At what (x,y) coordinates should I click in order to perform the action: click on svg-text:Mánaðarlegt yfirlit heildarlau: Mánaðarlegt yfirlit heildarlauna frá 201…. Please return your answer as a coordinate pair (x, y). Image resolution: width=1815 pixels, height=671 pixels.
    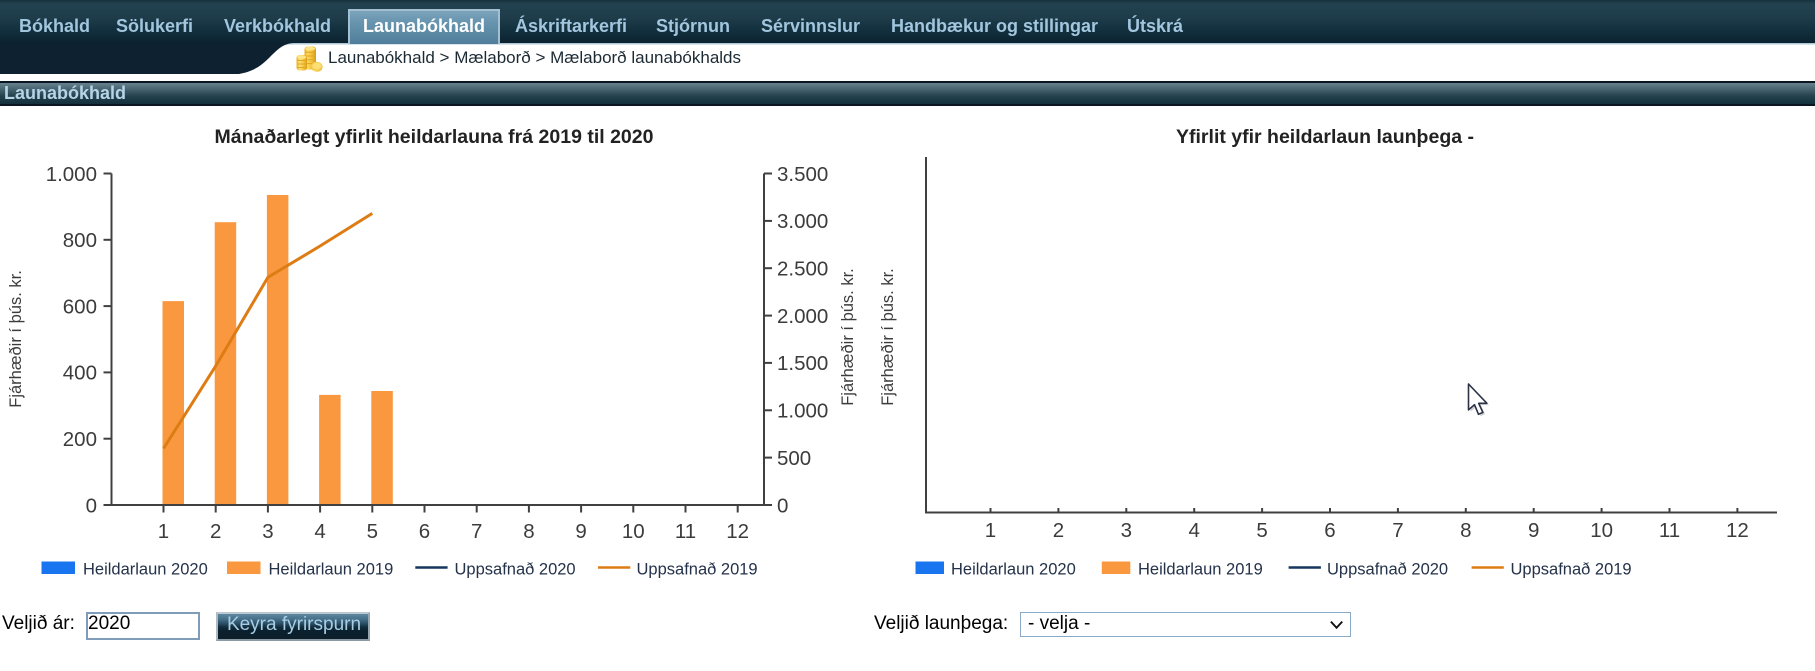
    Looking at the image, I should click on (434, 137).